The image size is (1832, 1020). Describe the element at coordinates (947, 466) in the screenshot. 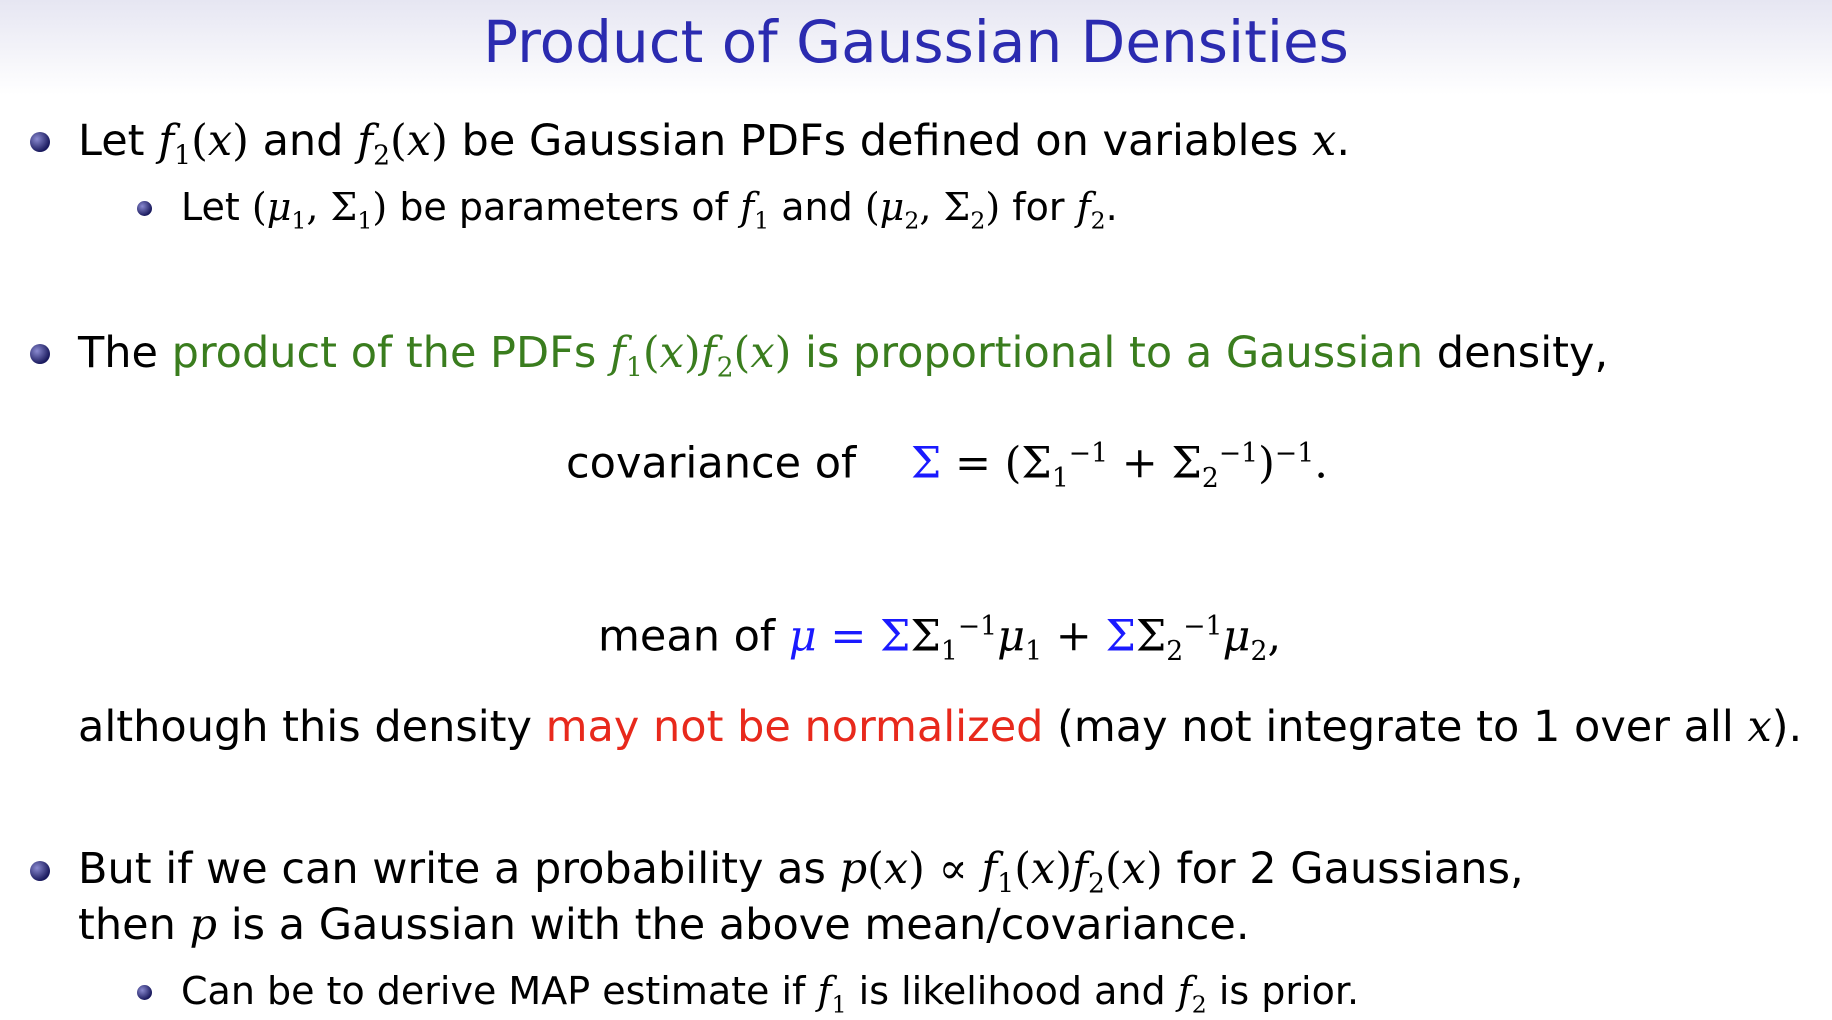

I see `covariance-equation: covariance of Σ = (Σ1−1 + Σ2−1)−1.` at that location.